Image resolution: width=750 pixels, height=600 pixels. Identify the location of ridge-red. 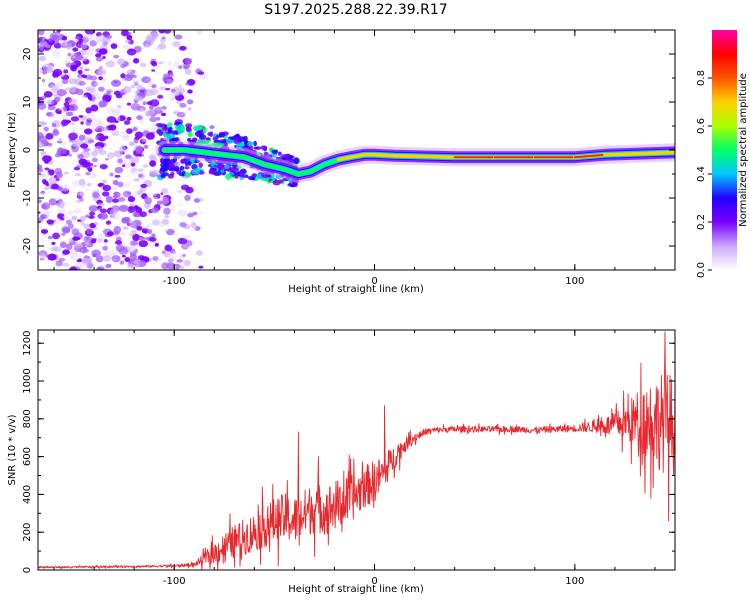
(589, 156).